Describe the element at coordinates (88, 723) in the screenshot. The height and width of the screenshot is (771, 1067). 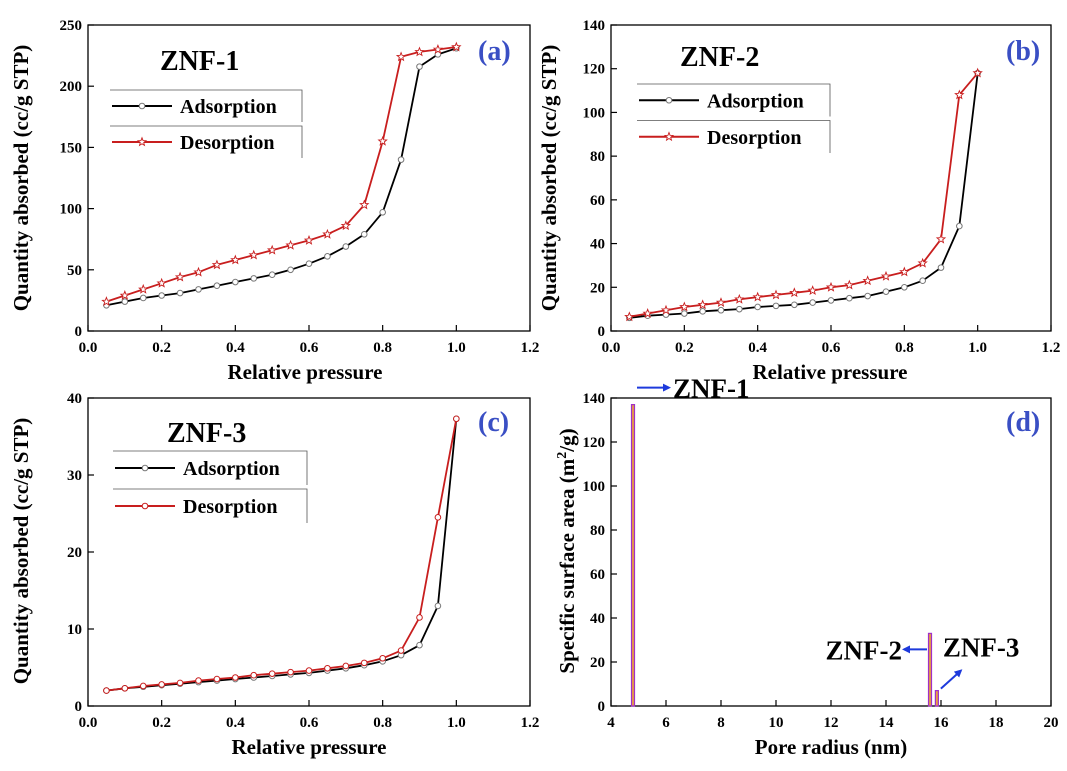
I see `x-tick-label: 0.0` at that location.